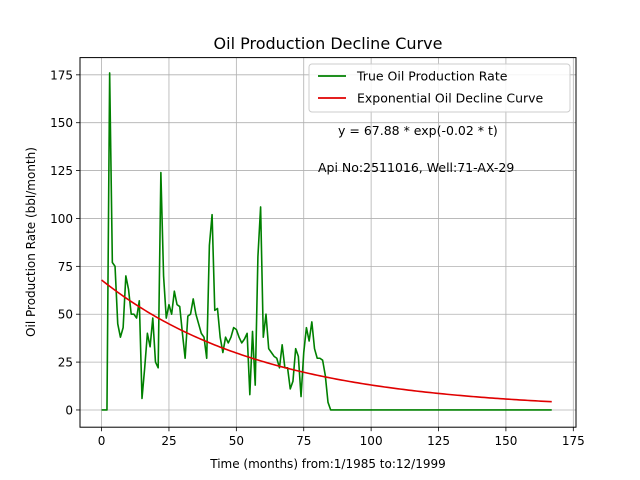 This screenshot has width=640, height=480. What do you see at coordinates (65, 267) in the screenshot?
I see `y-tick-label: 75` at bounding box center [65, 267].